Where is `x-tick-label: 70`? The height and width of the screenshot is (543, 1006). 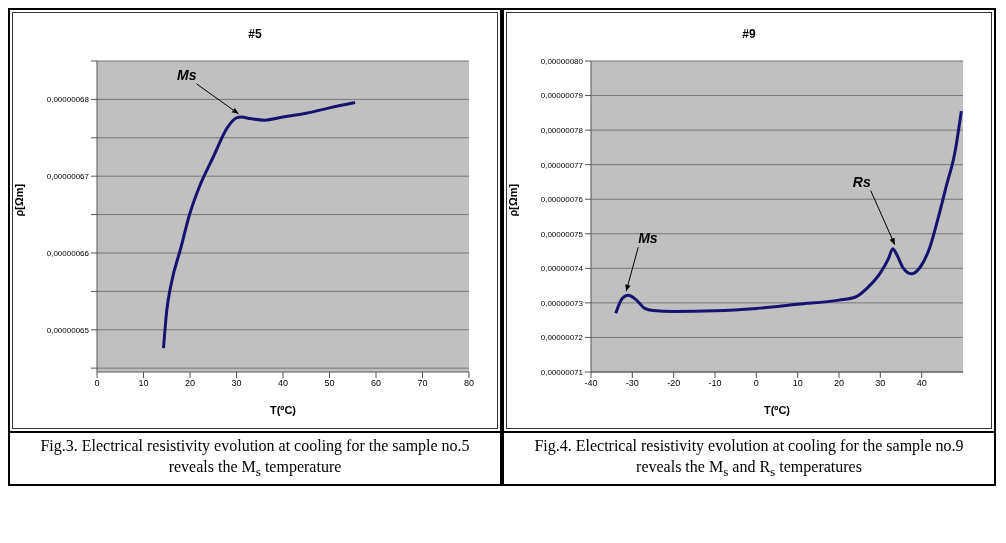 x-tick-label: 70 is located at coordinates (422, 383).